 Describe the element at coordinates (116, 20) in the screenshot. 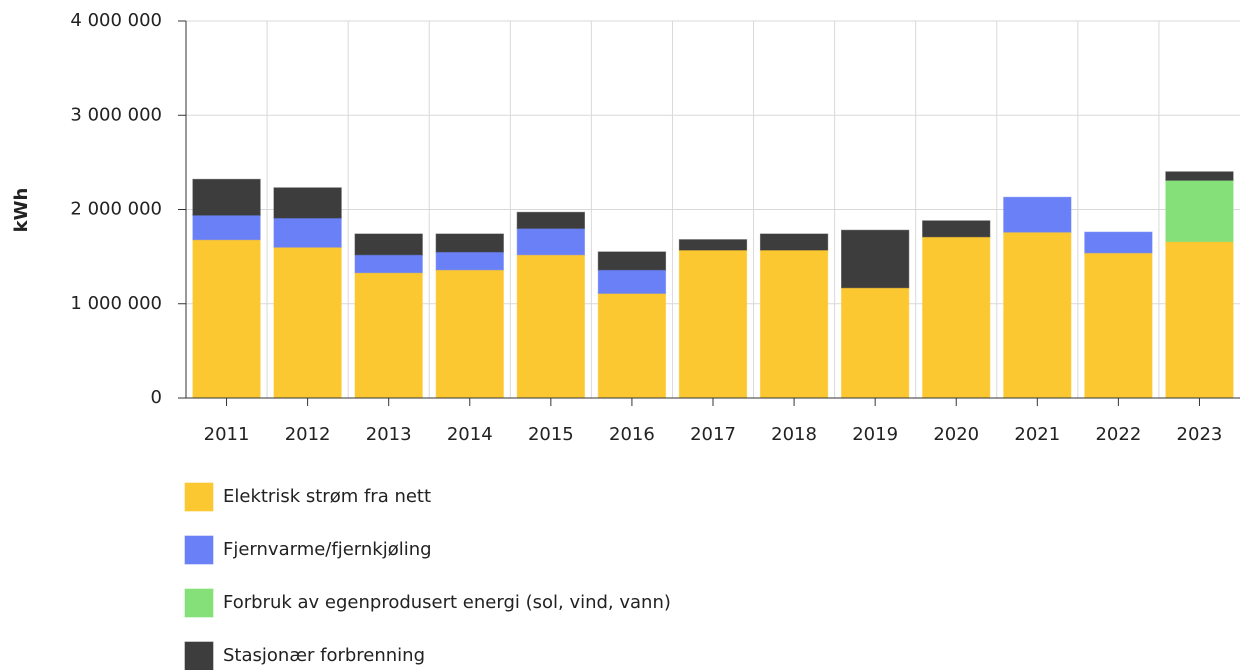

I see `y-tick-label: 4 000 000` at that location.